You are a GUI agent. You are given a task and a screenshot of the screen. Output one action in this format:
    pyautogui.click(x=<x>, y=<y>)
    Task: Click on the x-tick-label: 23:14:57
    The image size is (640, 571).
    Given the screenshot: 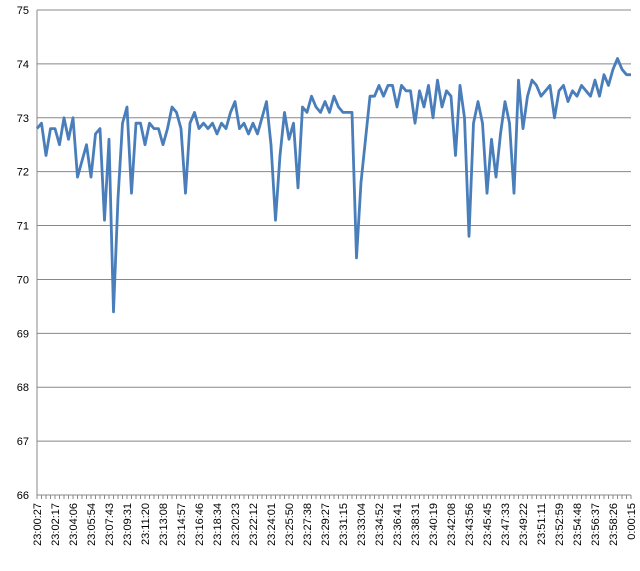 What is the action you would take?
    pyautogui.click(x=182, y=524)
    